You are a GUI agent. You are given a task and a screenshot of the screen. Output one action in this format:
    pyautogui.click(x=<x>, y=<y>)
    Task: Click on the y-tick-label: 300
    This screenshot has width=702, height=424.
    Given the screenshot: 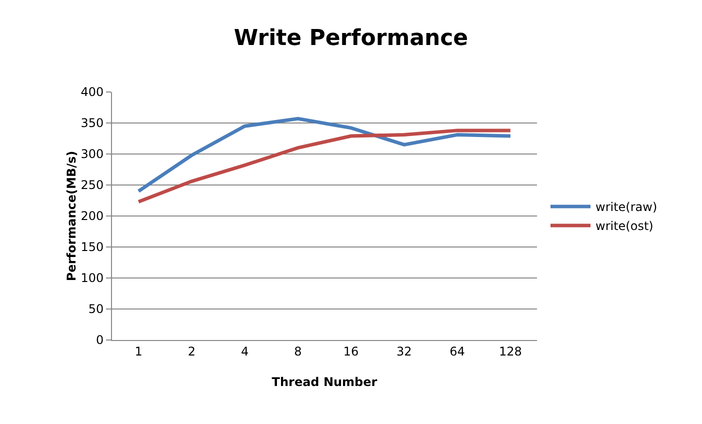 What is the action you would take?
    pyautogui.click(x=92, y=154)
    